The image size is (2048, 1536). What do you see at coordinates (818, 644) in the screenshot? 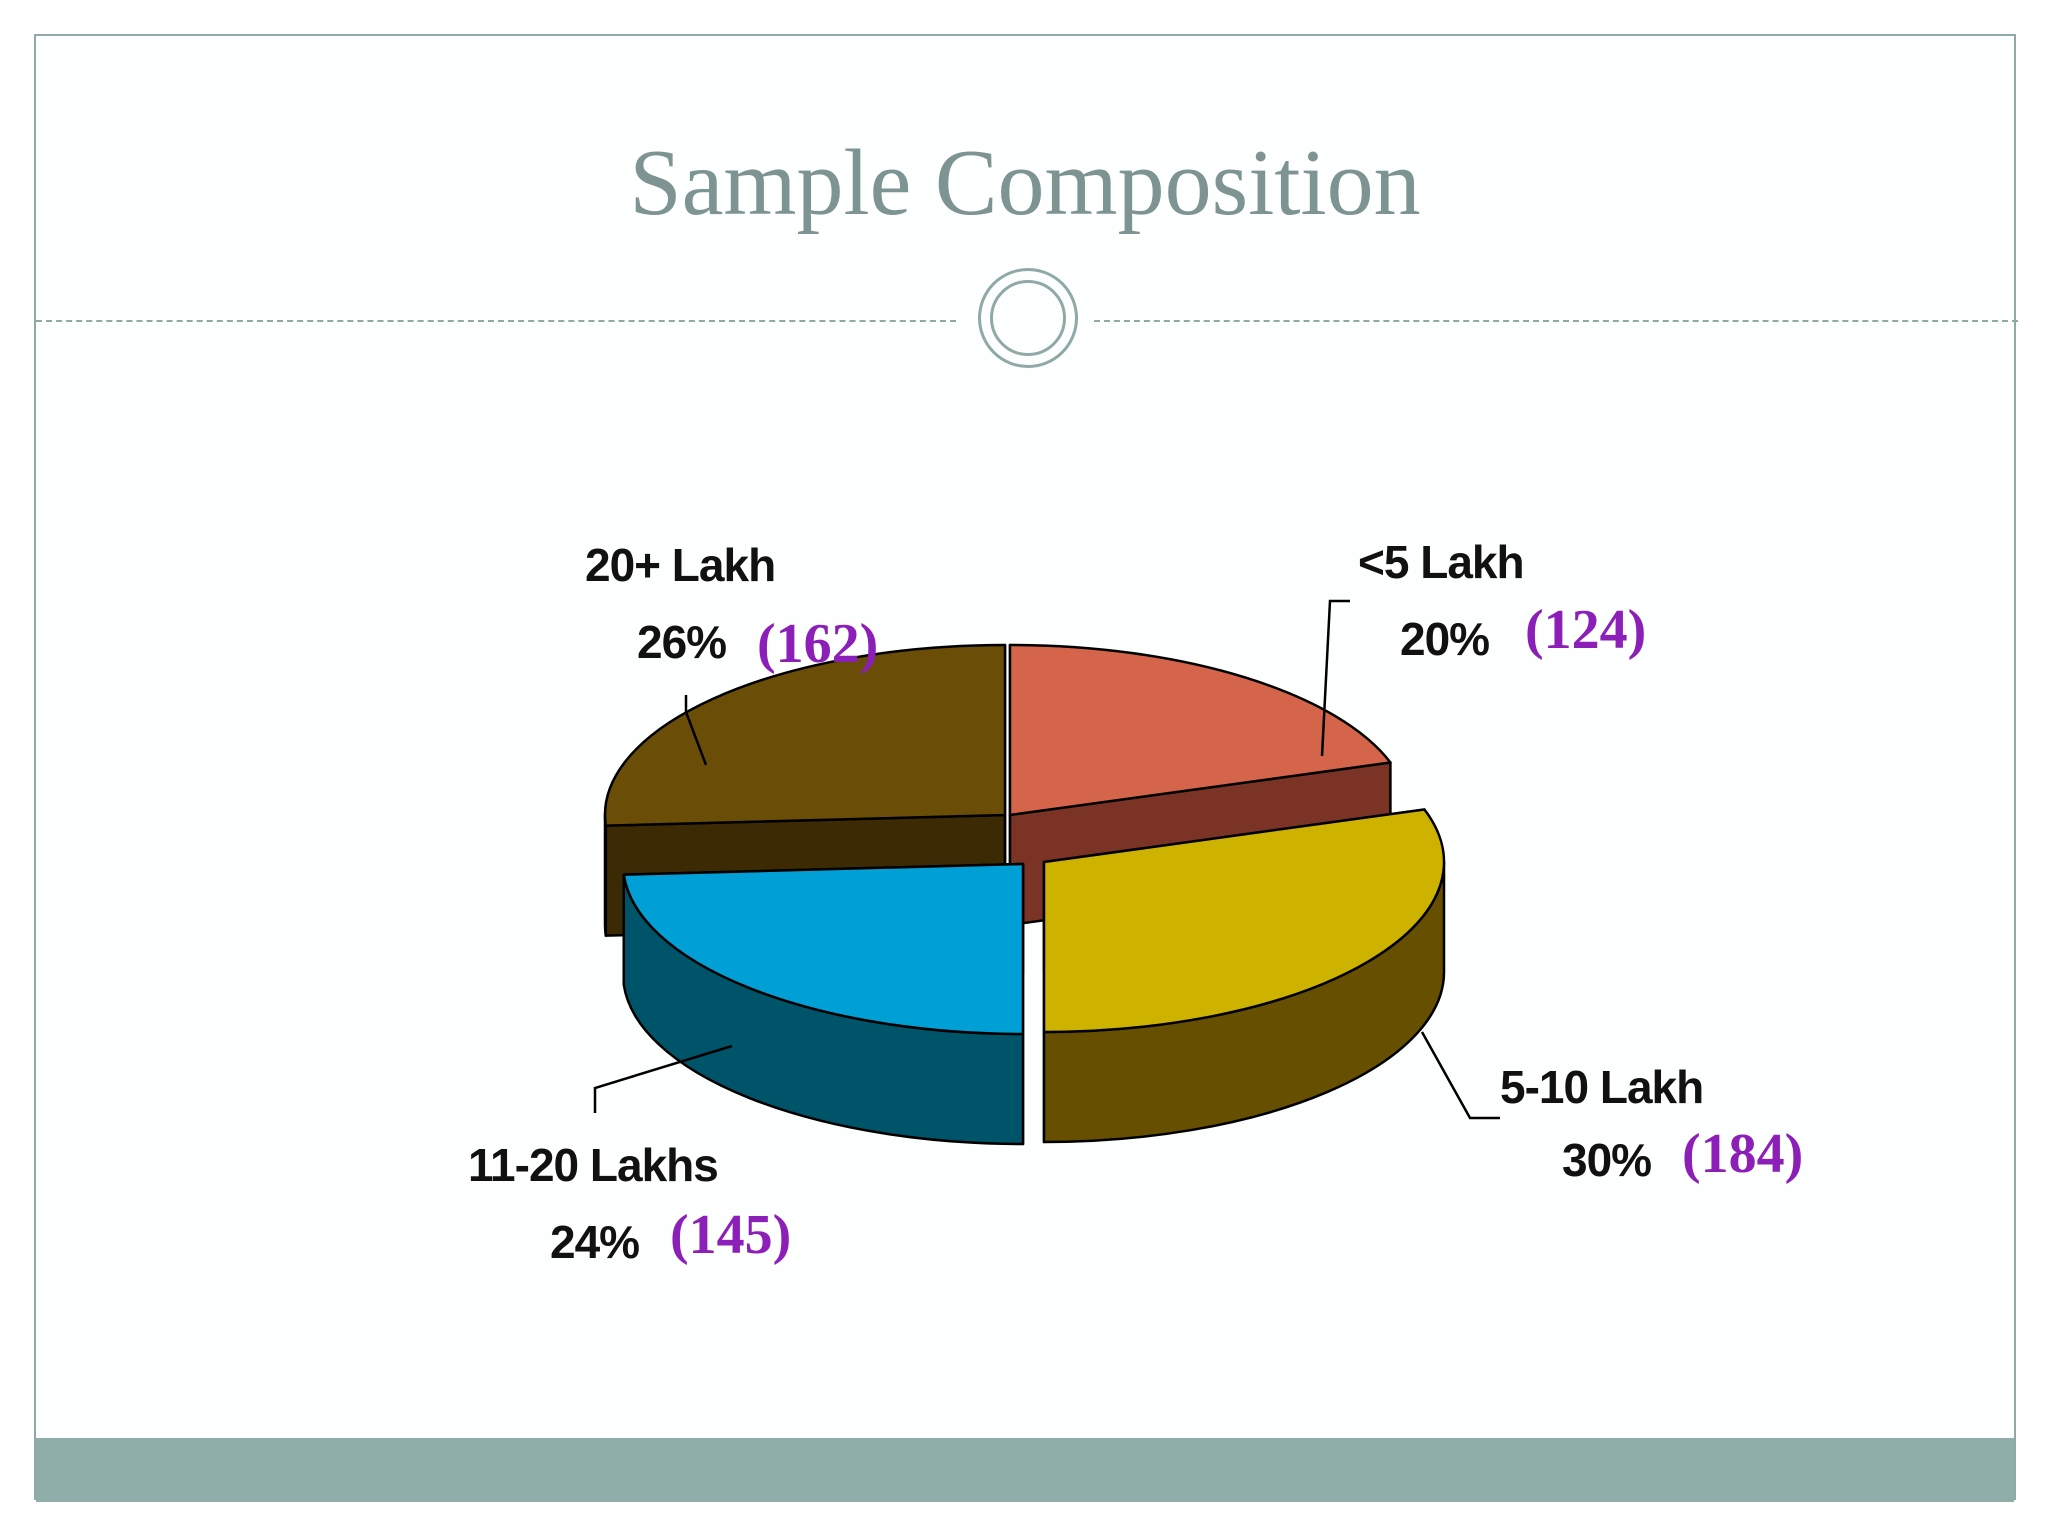
I see `slice-count-20plus: (162)` at bounding box center [818, 644].